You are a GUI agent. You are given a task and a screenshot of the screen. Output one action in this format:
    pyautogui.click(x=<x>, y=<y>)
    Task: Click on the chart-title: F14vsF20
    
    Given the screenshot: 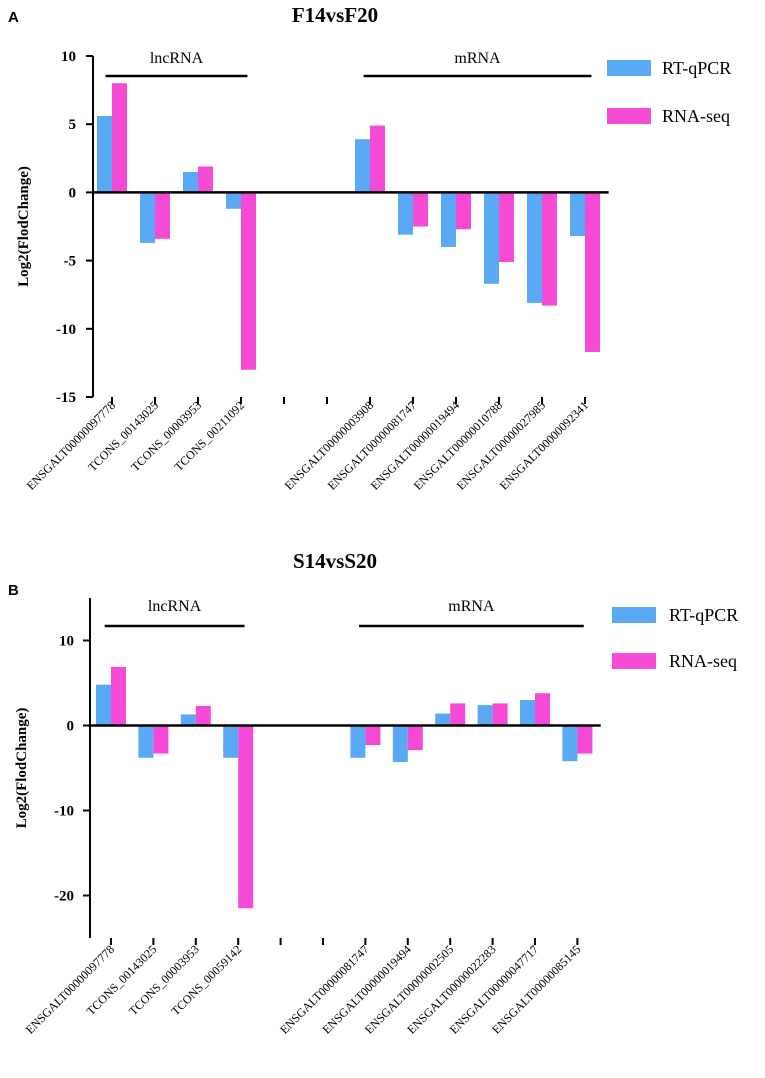 What is the action you would take?
    pyautogui.click(x=335, y=15)
    